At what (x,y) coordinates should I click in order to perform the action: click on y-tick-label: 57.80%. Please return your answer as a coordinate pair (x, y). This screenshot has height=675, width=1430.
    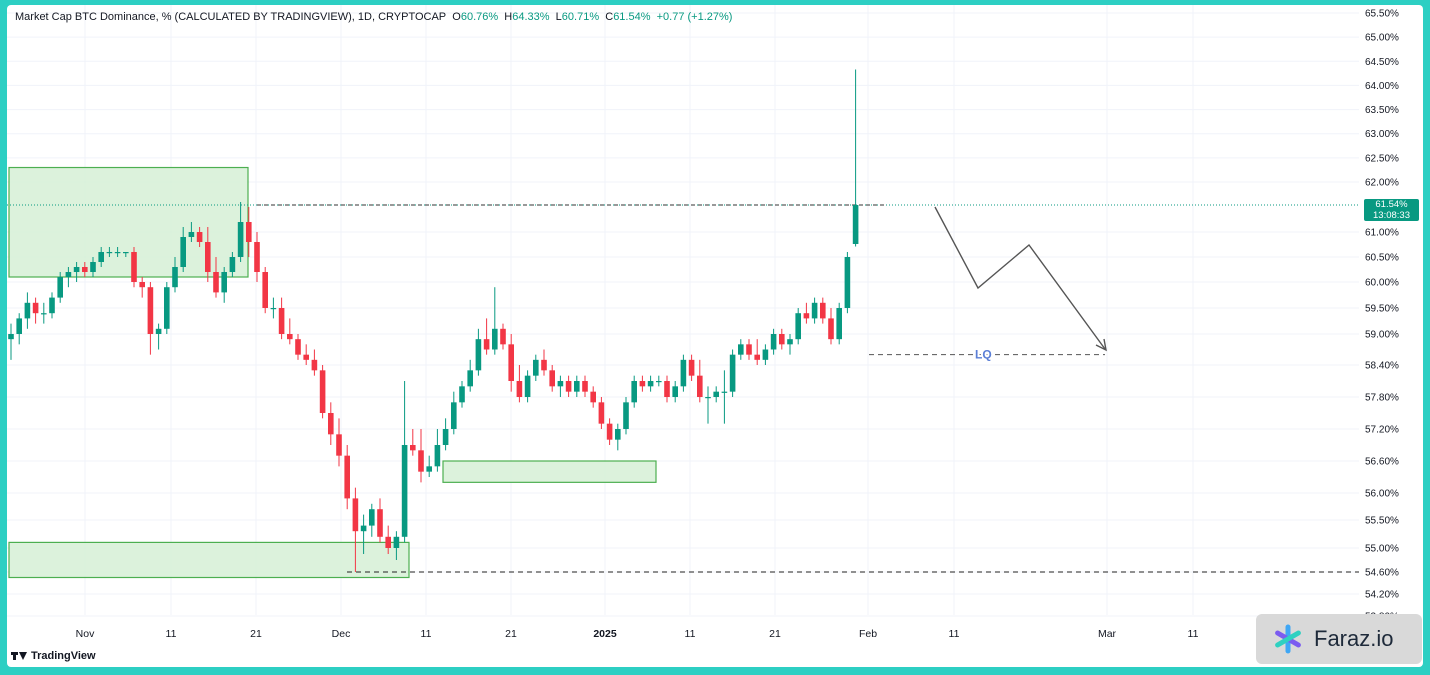
    Looking at the image, I should click on (1382, 398).